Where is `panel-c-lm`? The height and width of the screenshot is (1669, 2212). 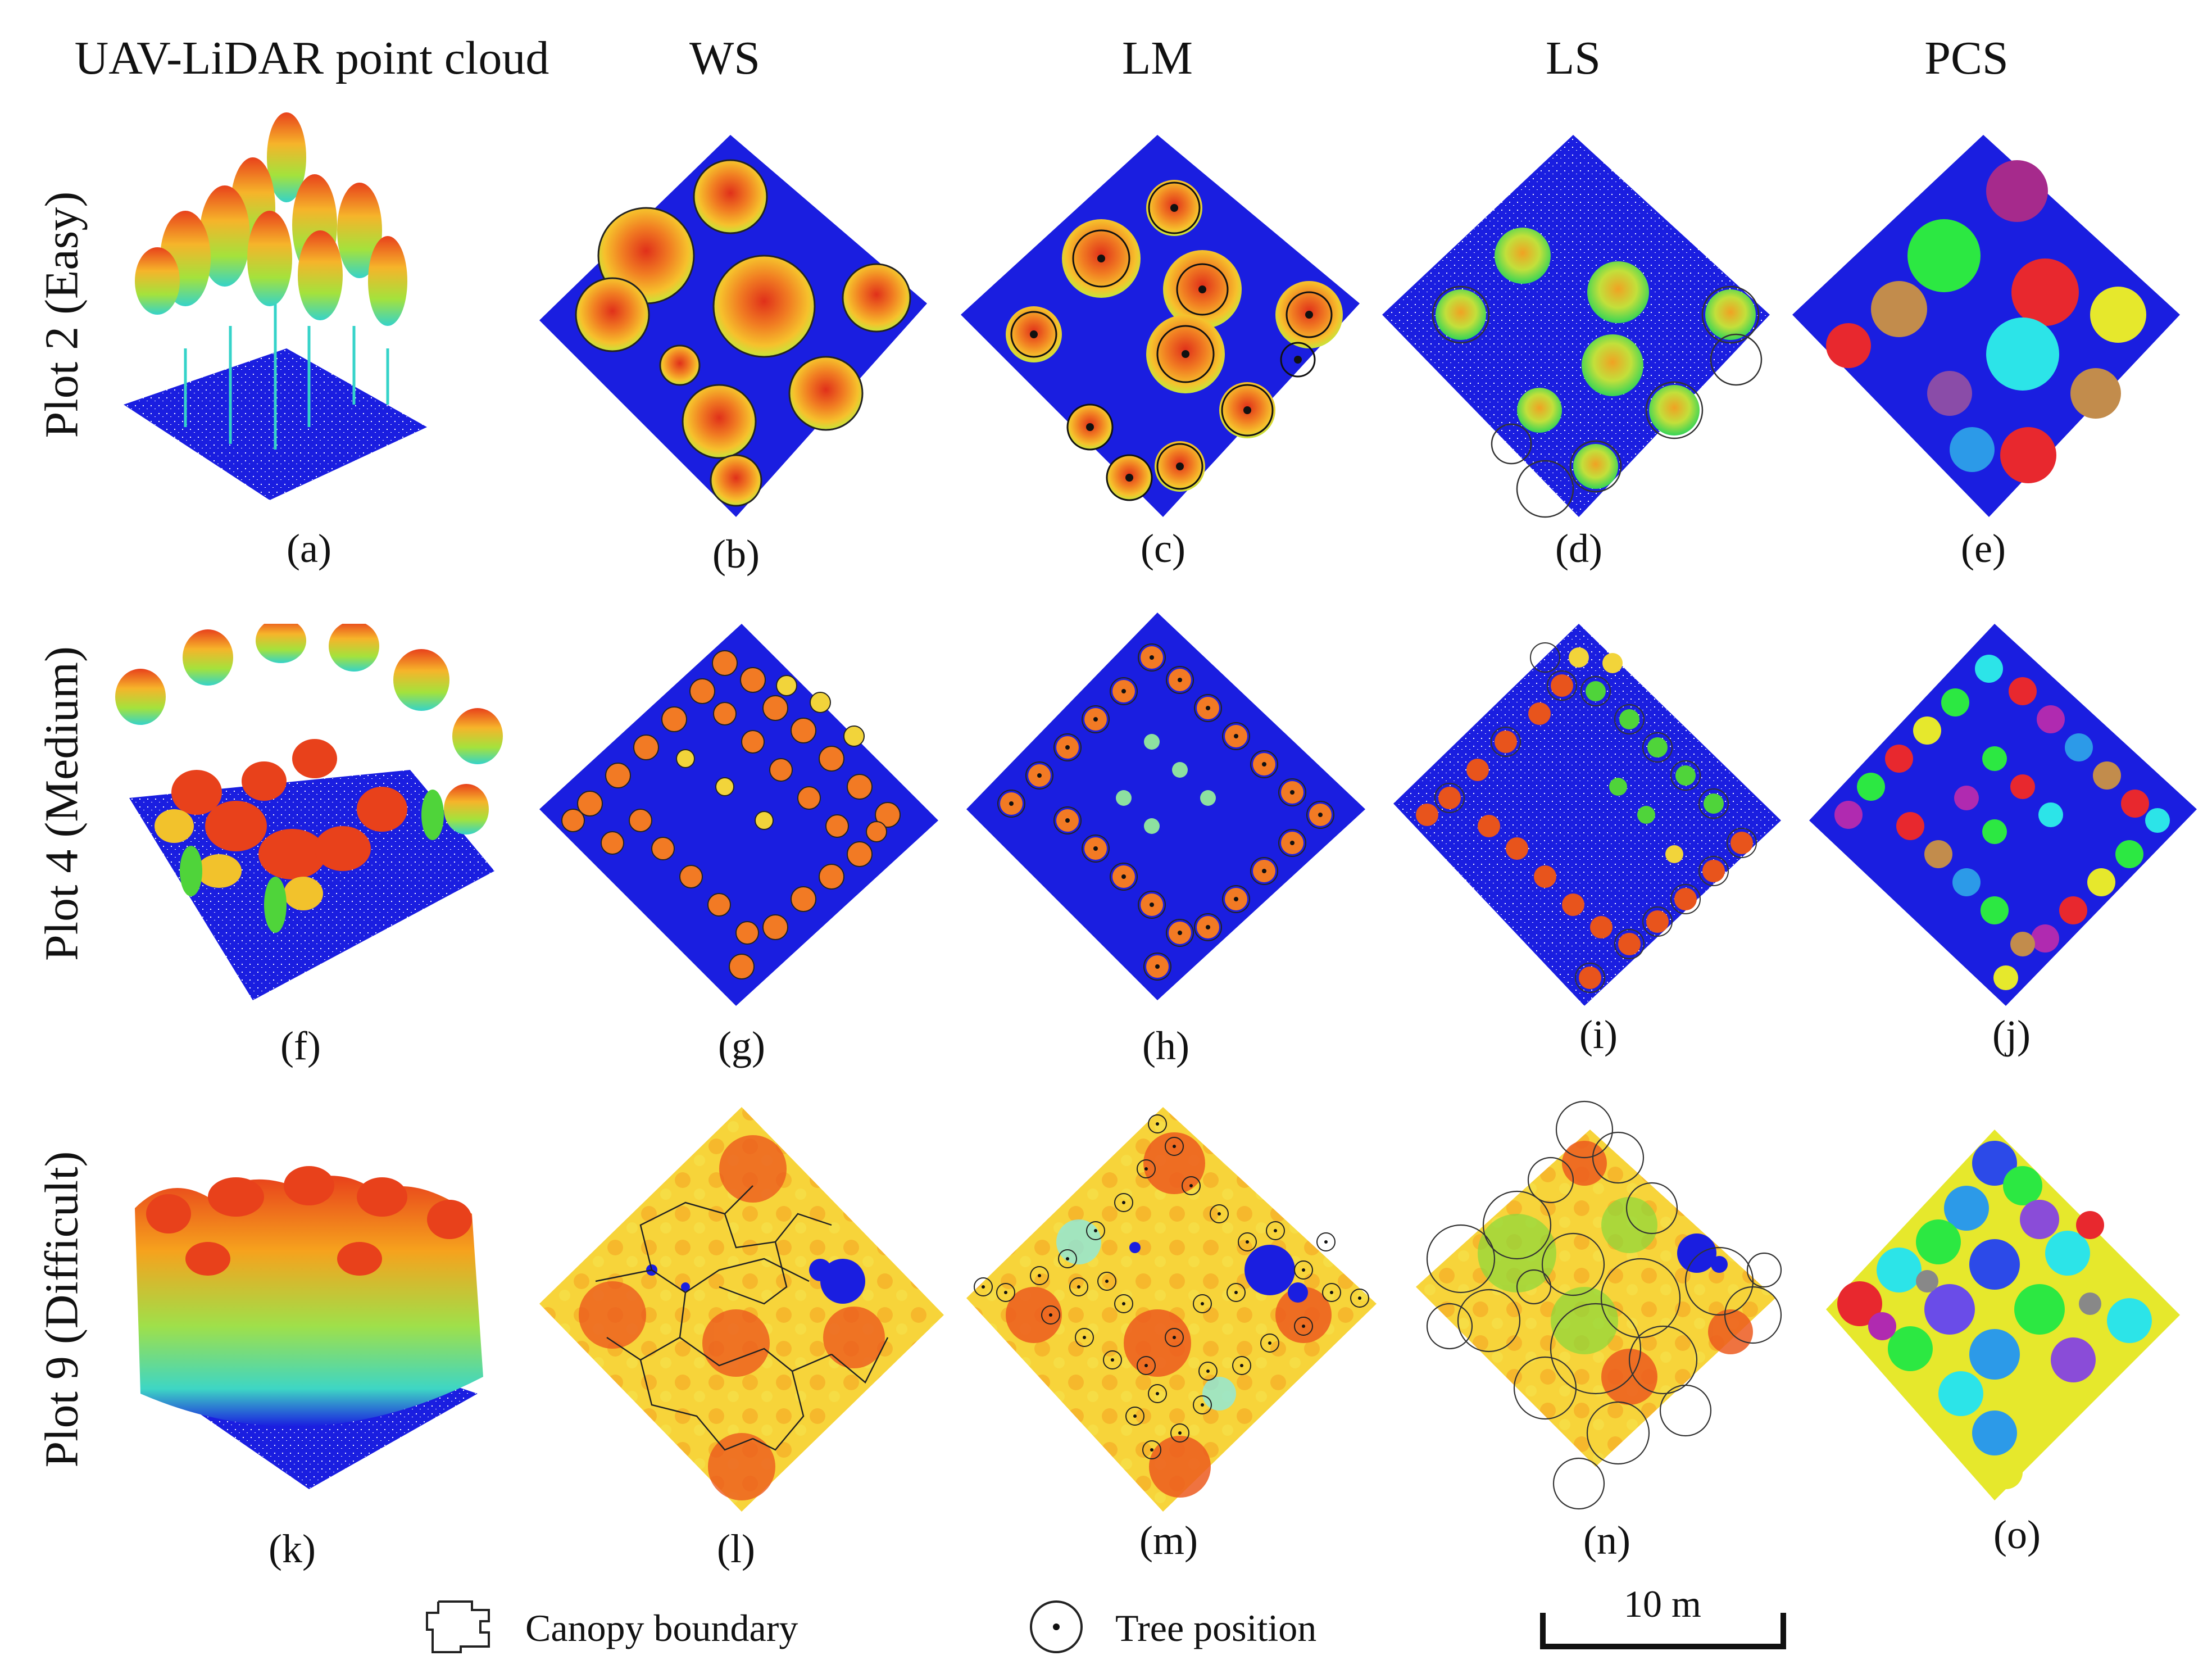
panel-c-lm is located at coordinates (1160, 326).